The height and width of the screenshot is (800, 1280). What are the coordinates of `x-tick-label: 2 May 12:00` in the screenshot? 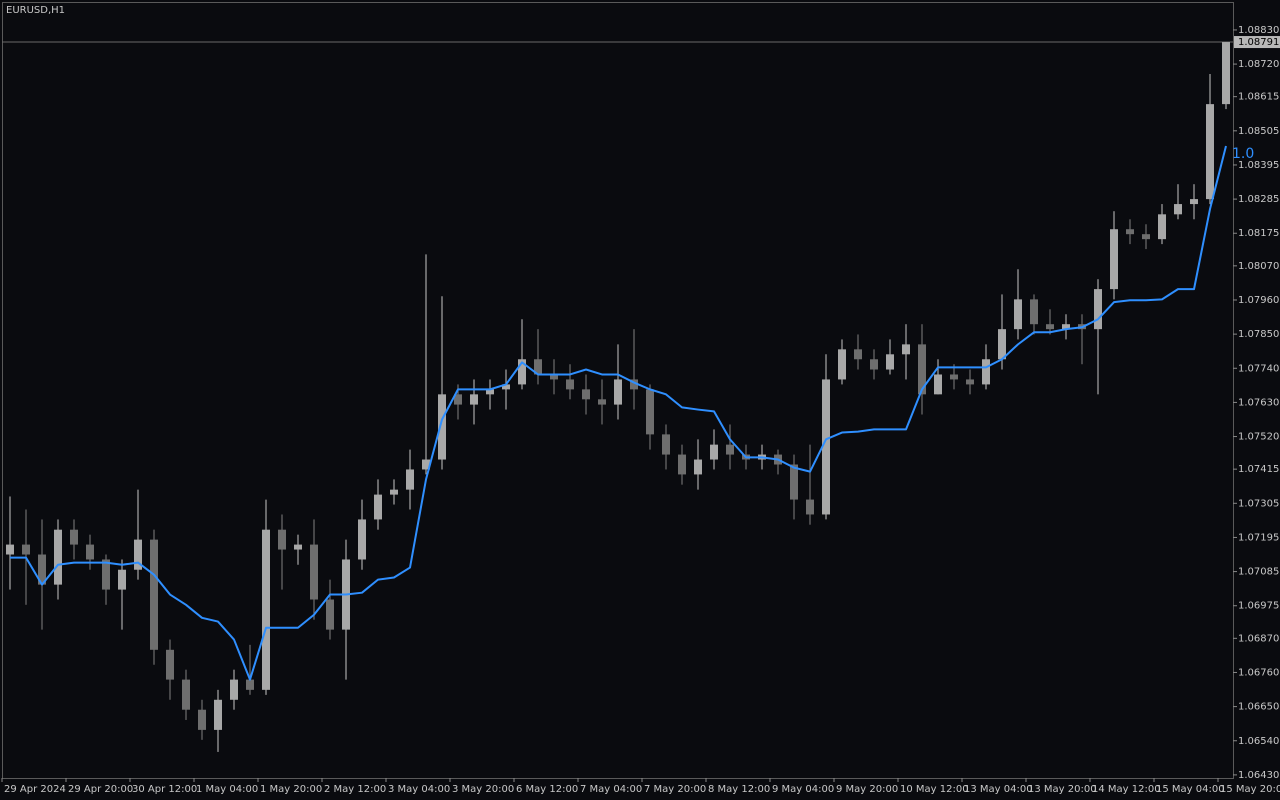 It's located at (355, 789).